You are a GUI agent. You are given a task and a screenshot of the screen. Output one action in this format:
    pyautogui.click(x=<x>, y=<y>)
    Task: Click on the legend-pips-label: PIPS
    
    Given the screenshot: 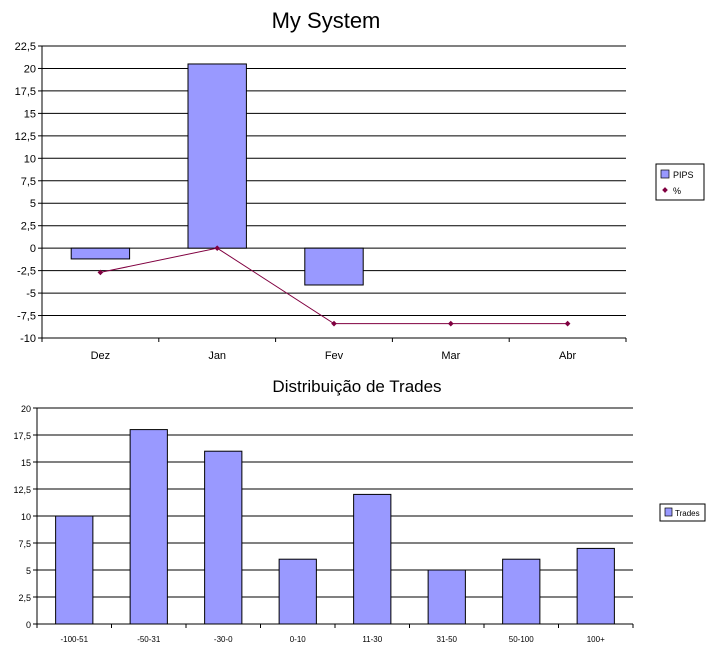 What is the action you would take?
    pyautogui.click(x=683, y=175)
    